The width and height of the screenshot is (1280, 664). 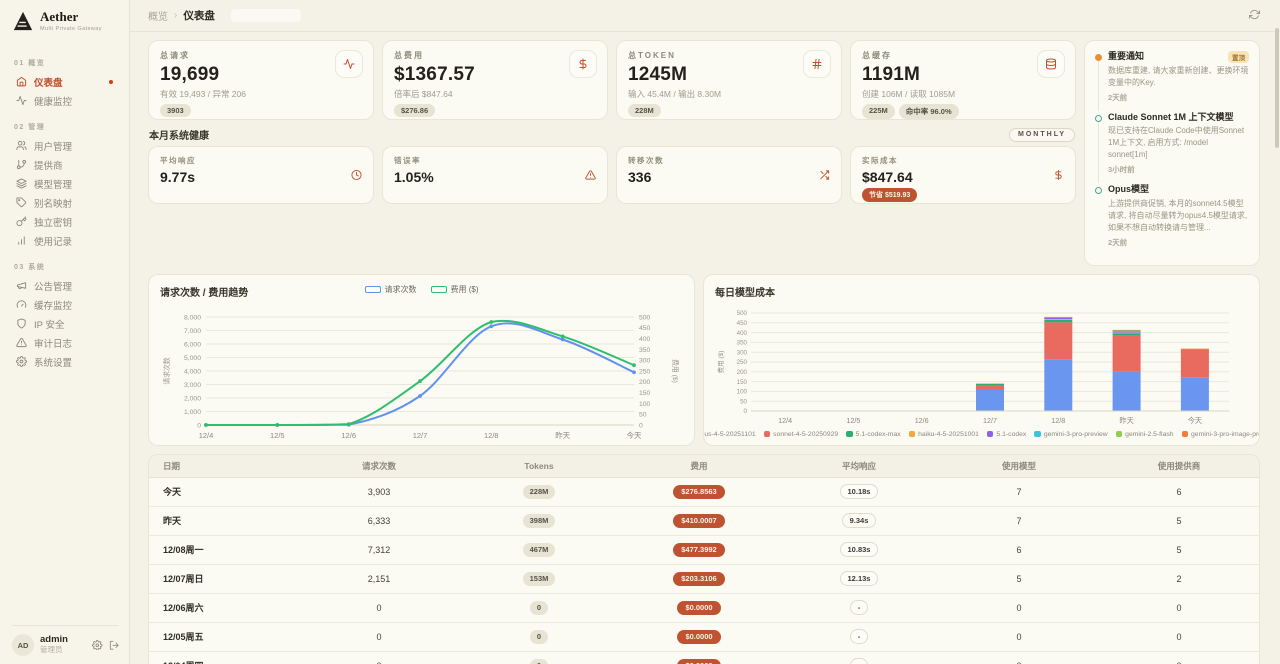 What do you see at coordinates (65, 323) in the screenshot?
I see `sidebar-item-ip-security: IP 安全` at bounding box center [65, 323].